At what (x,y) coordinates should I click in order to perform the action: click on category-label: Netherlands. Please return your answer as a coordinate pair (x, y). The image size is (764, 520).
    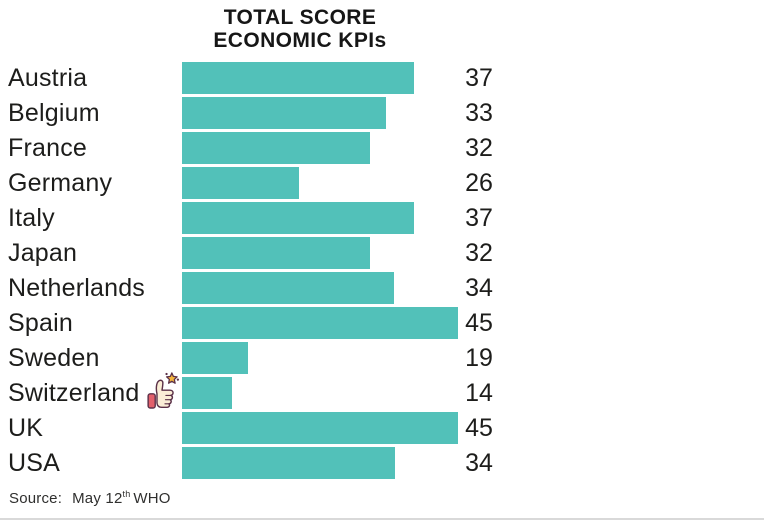
    Looking at the image, I should click on (76, 288).